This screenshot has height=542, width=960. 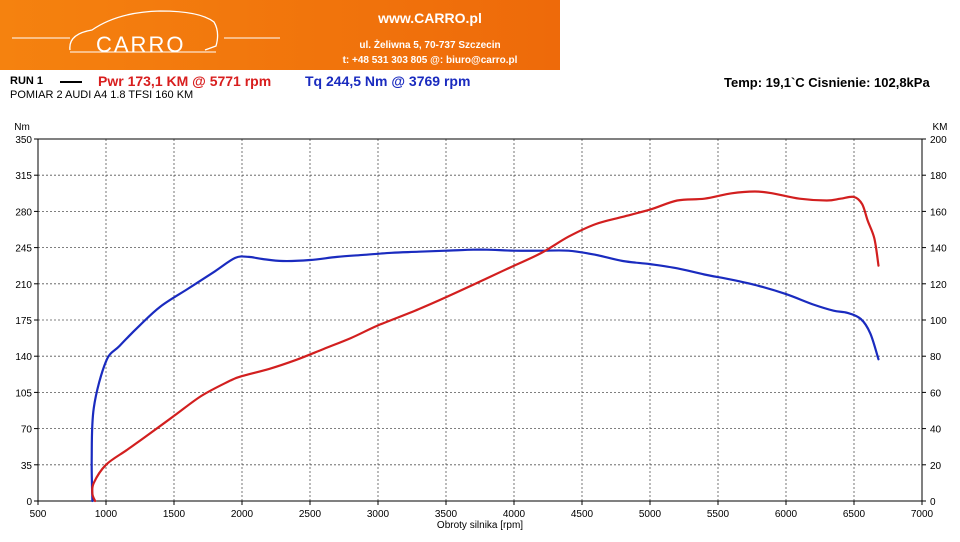 I want to click on y-right-tick-label: 160, so click(x=938, y=212).